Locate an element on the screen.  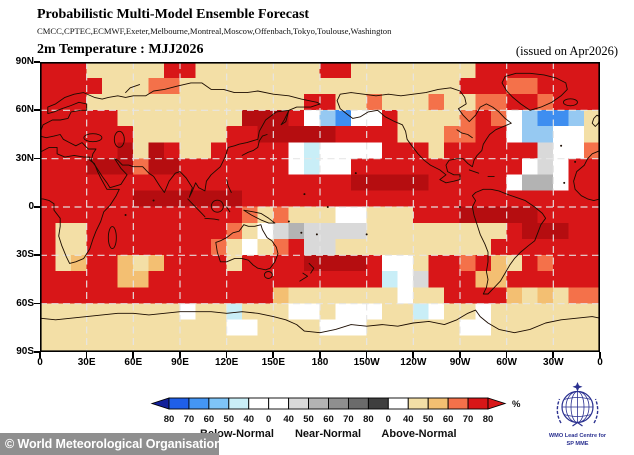
legend-tick-label: 70 is located at coordinates (189, 419).